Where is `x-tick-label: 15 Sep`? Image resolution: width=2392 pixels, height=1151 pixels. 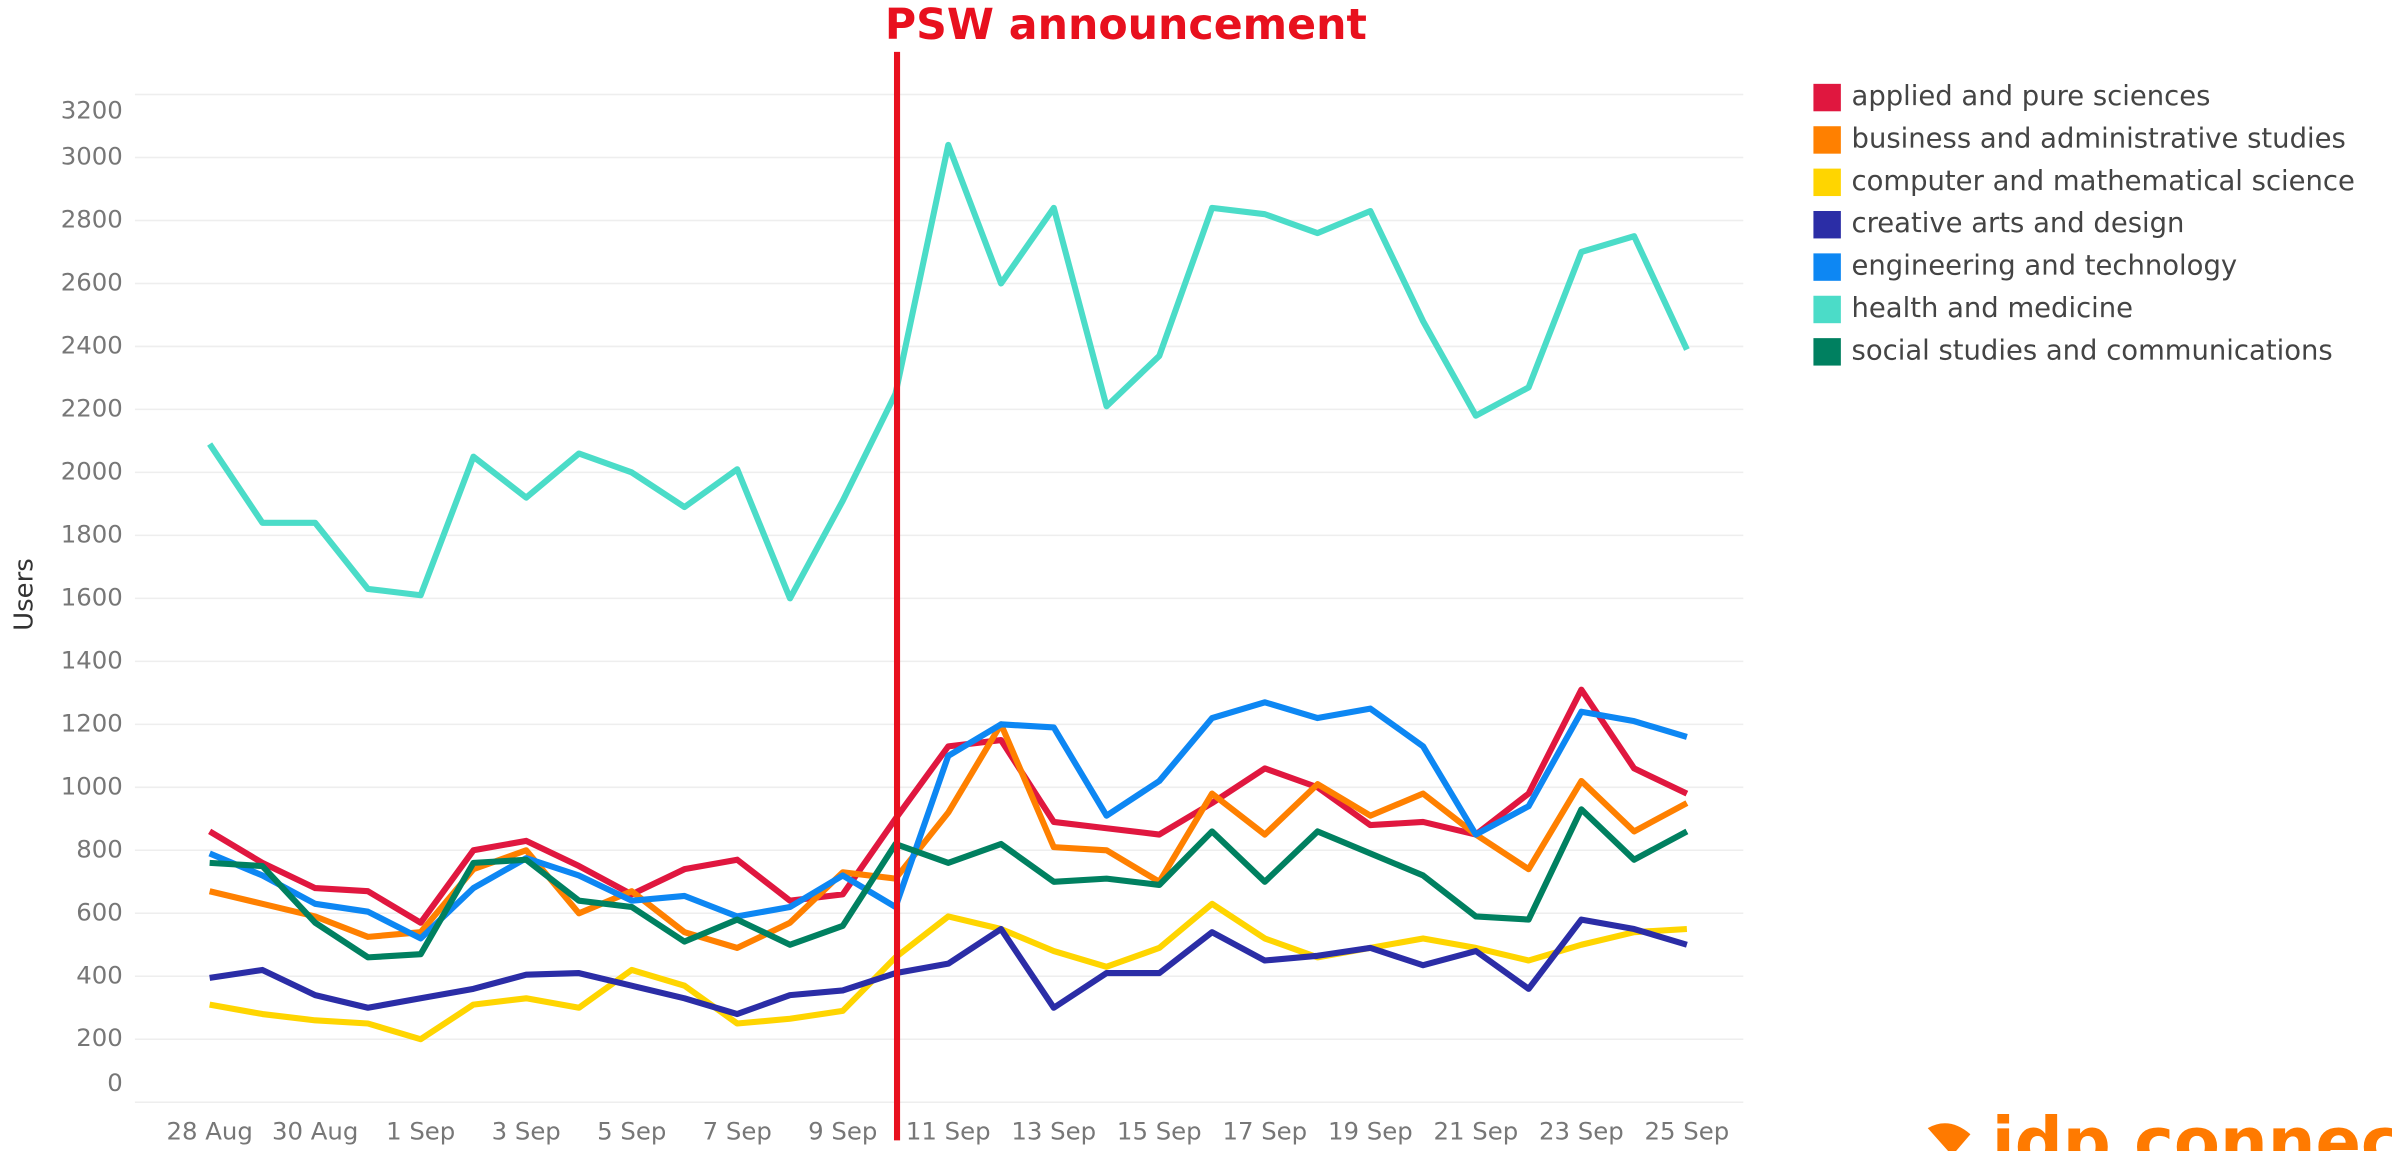 x-tick-label: 15 Sep is located at coordinates (1159, 1131).